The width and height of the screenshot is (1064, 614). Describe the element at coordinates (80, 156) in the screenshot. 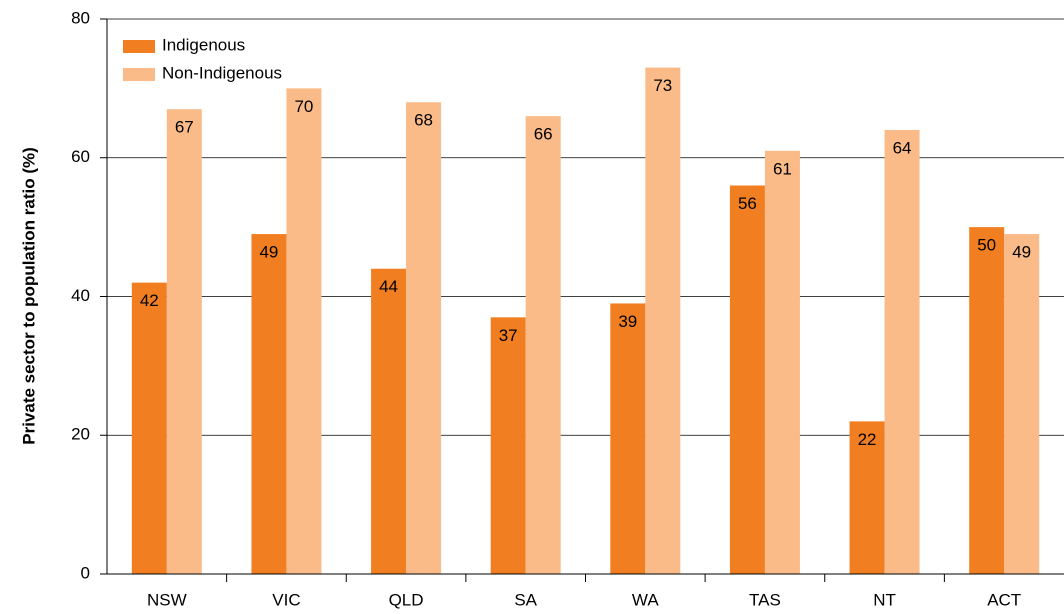

I see `y-tick-label: 60` at that location.